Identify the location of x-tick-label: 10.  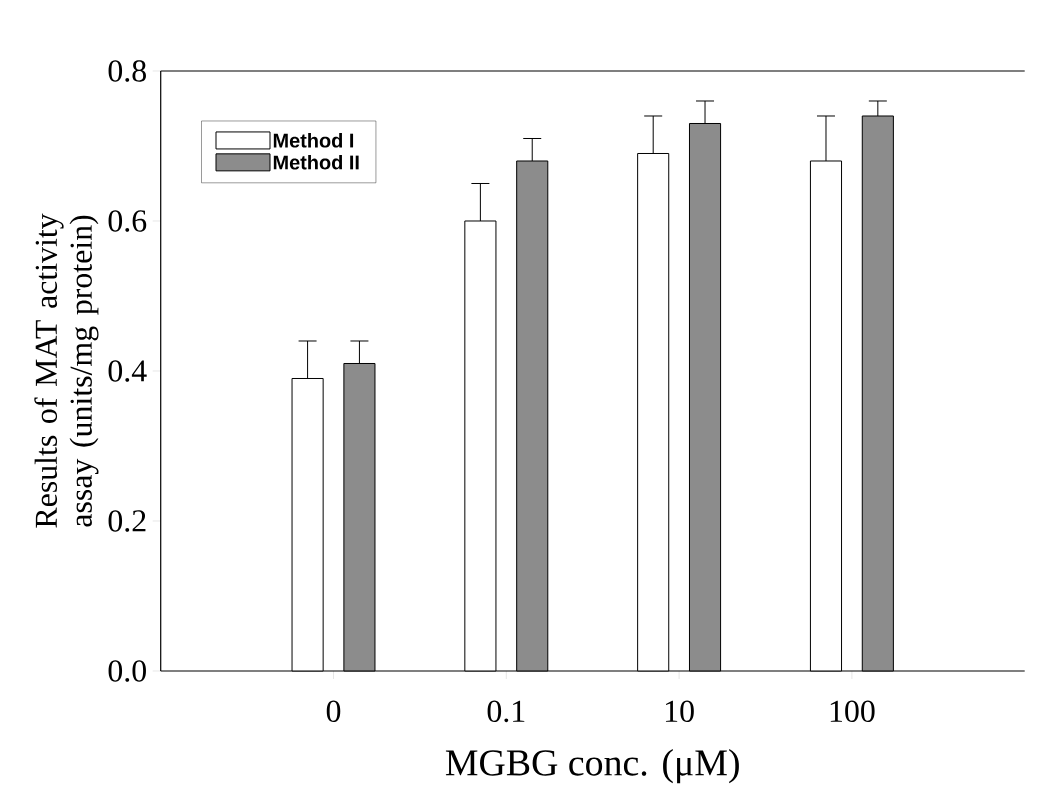
(679, 711).